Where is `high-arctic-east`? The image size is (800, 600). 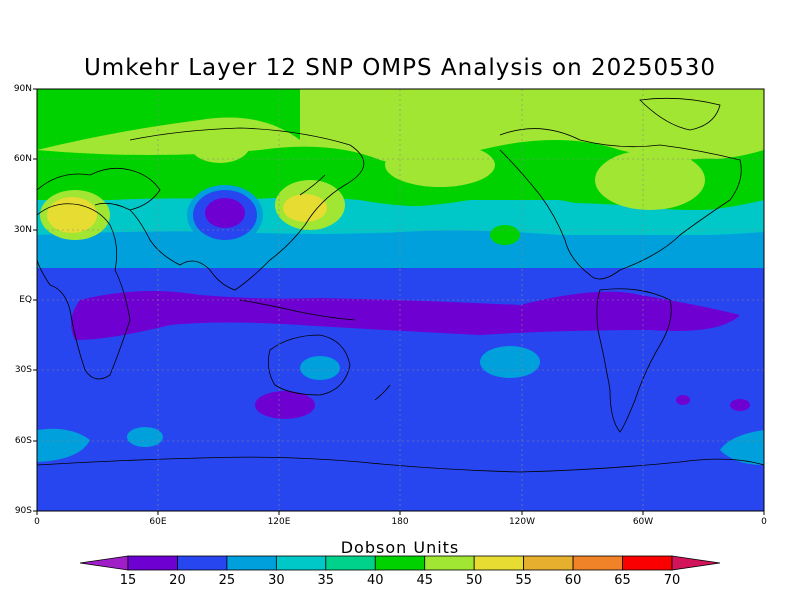
high-arctic-east is located at coordinates (637, 118).